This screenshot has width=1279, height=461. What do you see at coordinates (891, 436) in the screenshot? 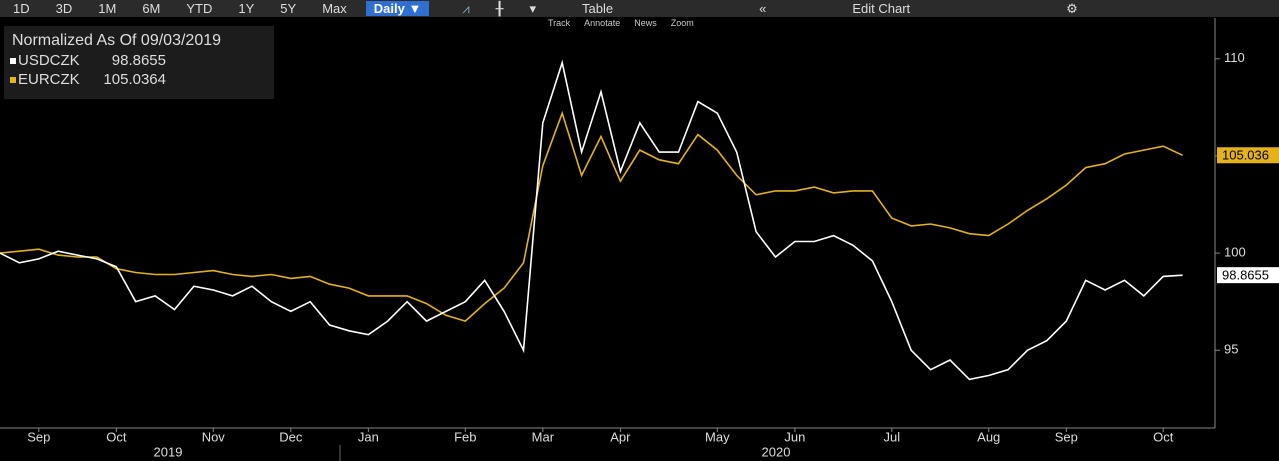
I see `x-tick-label: Jul` at bounding box center [891, 436].